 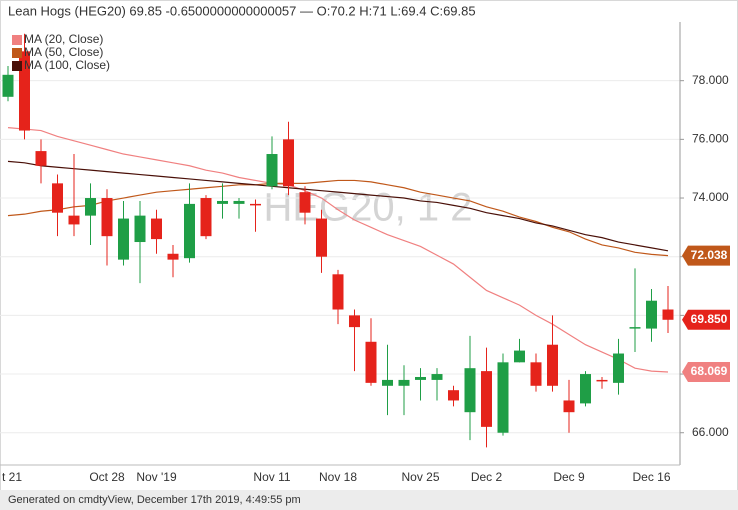 I want to click on x-tick-label: t 21, so click(x=12, y=477).